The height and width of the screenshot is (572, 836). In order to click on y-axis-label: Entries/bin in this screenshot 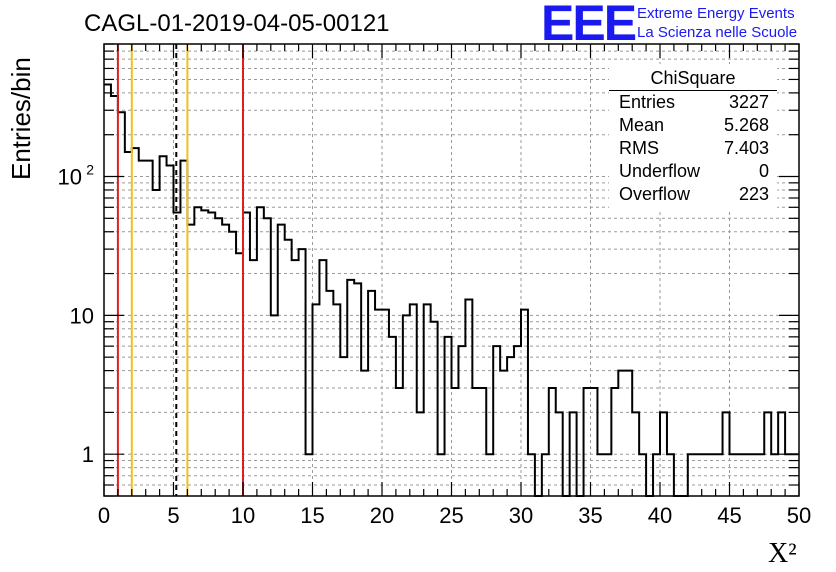, I will do `click(21, 118)`.